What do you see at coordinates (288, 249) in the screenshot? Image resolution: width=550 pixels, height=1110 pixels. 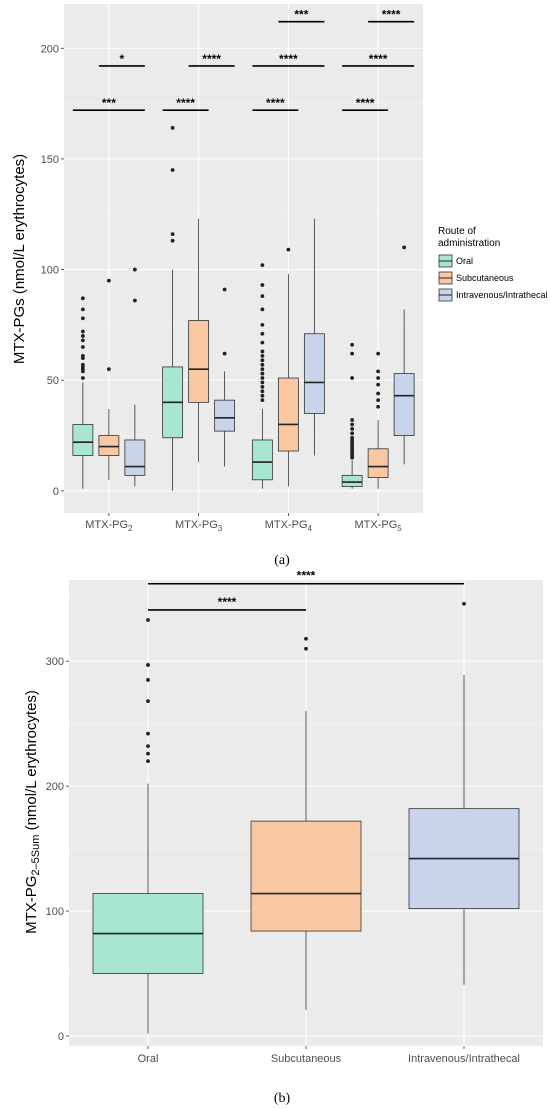 I see `box-g2-s1-outlier` at bounding box center [288, 249].